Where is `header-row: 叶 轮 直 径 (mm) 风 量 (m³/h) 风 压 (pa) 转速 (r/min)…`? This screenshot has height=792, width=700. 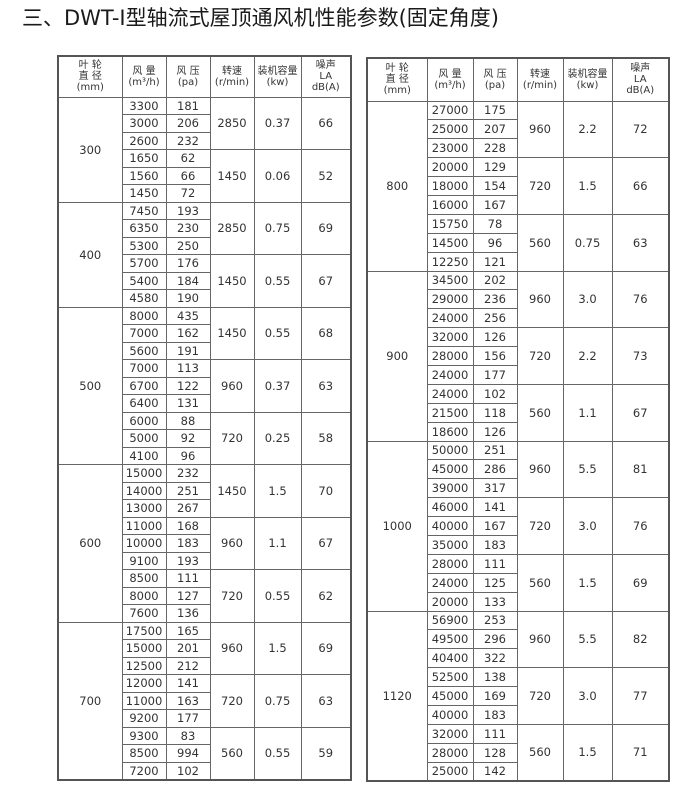 header-row: 叶 轮 直 径 (mm) 风 量 (m³/h) 风 压 (pa) 转速 (r/min)… is located at coordinates (518, 79).